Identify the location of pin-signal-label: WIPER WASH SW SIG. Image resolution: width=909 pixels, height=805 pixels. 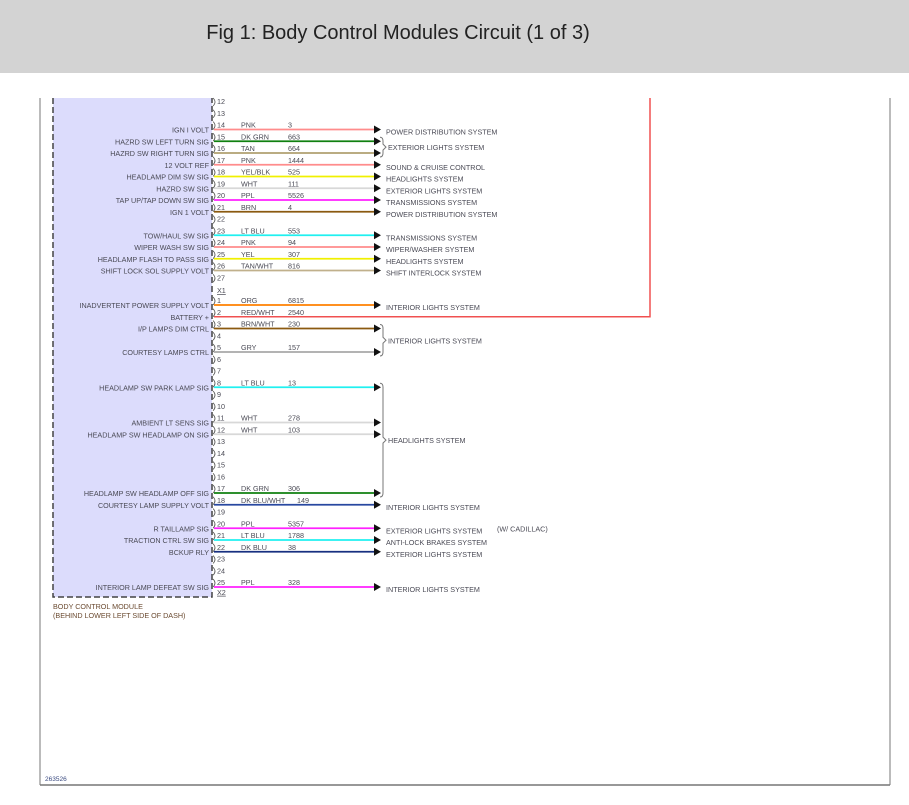
(171, 247).